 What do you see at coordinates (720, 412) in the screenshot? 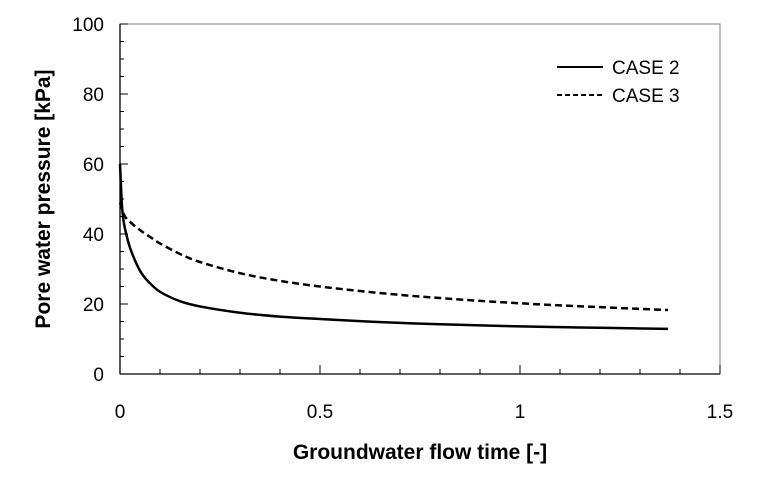
I see `x-tick-label: 1.5` at bounding box center [720, 412].